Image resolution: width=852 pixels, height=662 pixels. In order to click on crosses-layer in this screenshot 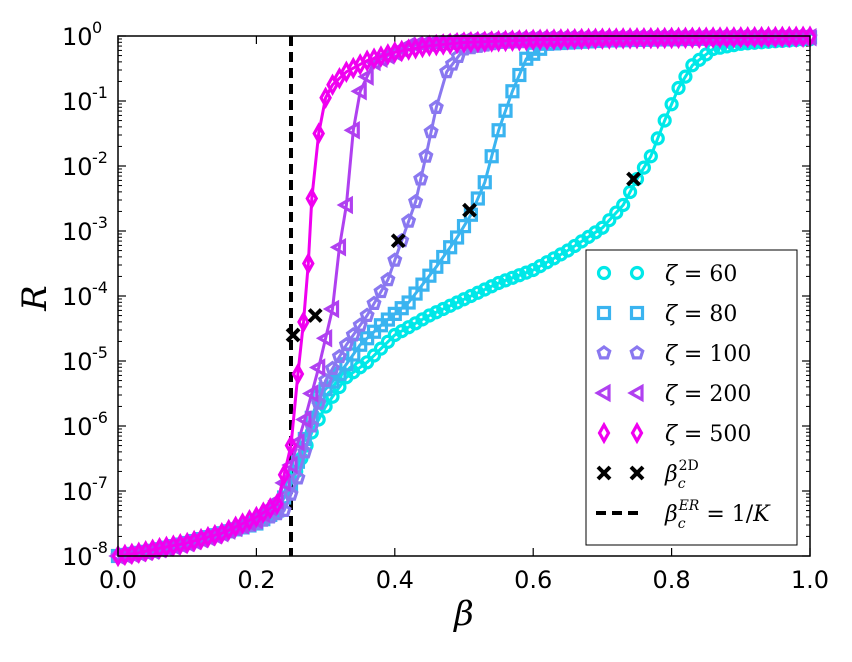, I will do `click(463, 257)`.